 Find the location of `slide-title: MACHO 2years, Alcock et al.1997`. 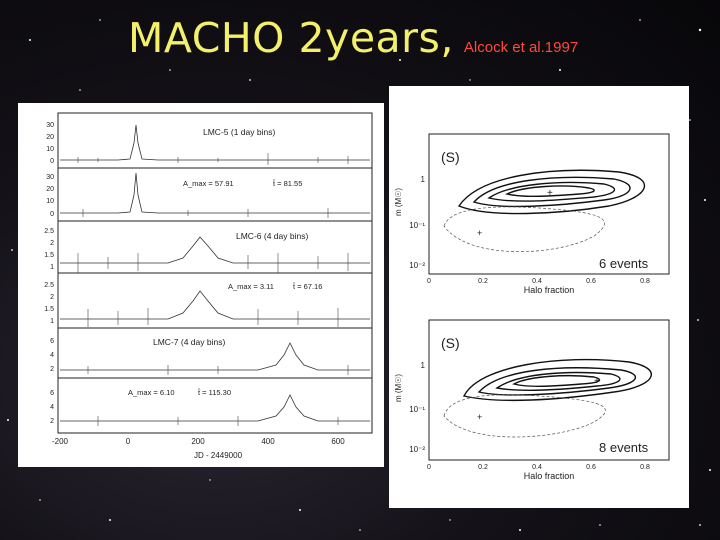

slide-title: MACHO 2years, Alcock et al.1997 is located at coordinates (353, 38).